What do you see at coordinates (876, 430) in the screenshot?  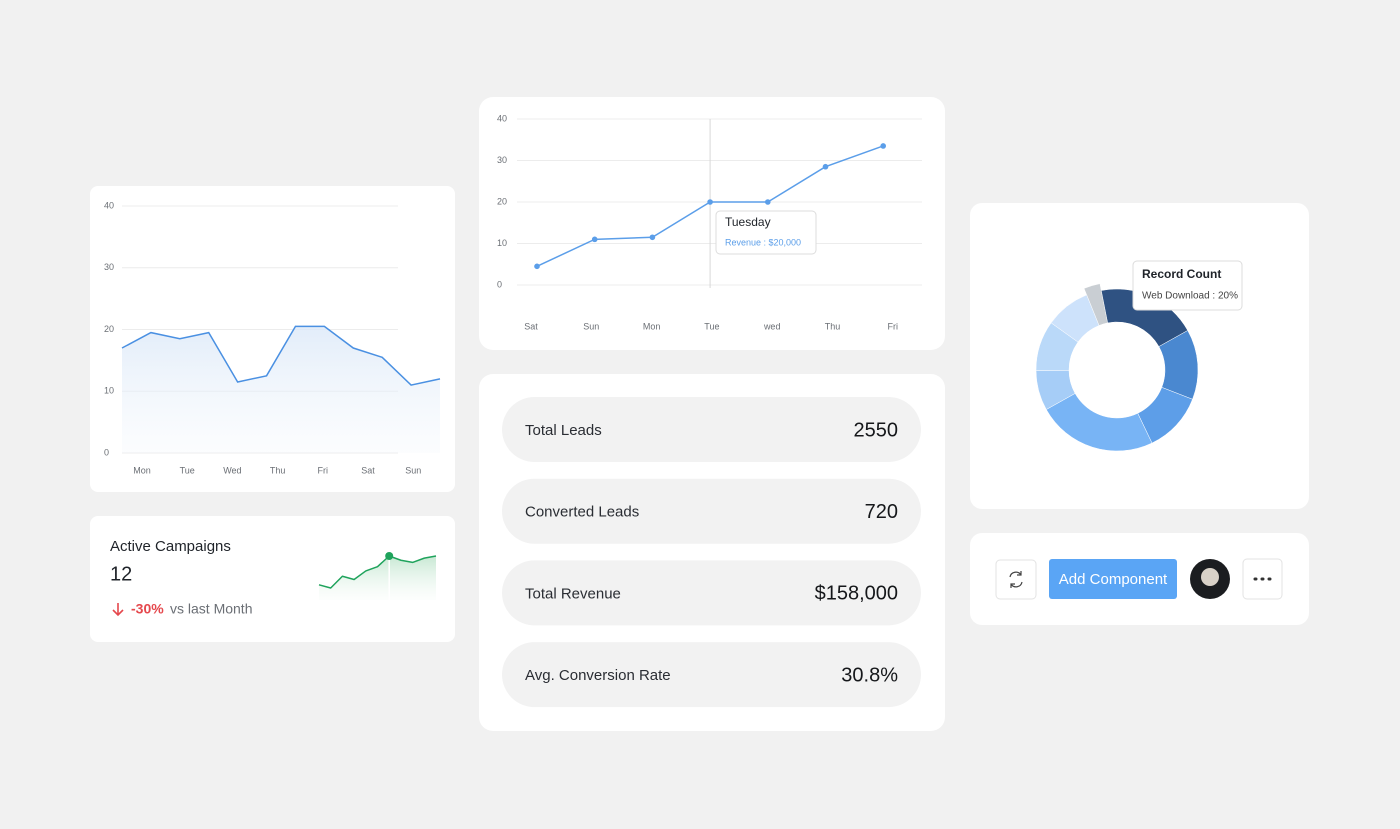 I see `stat-value: 2550` at bounding box center [876, 430].